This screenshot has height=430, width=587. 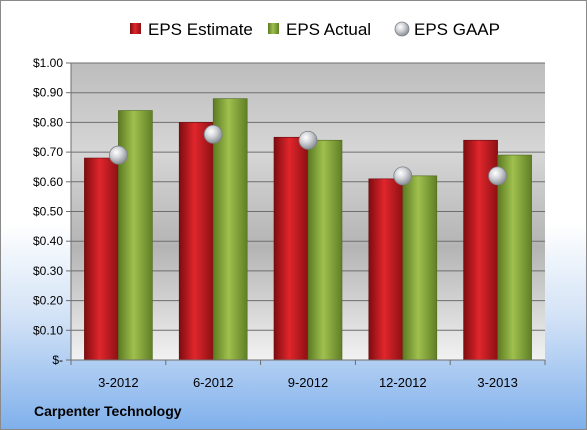 I want to click on y-tick-label: $-, so click(x=57, y=360).